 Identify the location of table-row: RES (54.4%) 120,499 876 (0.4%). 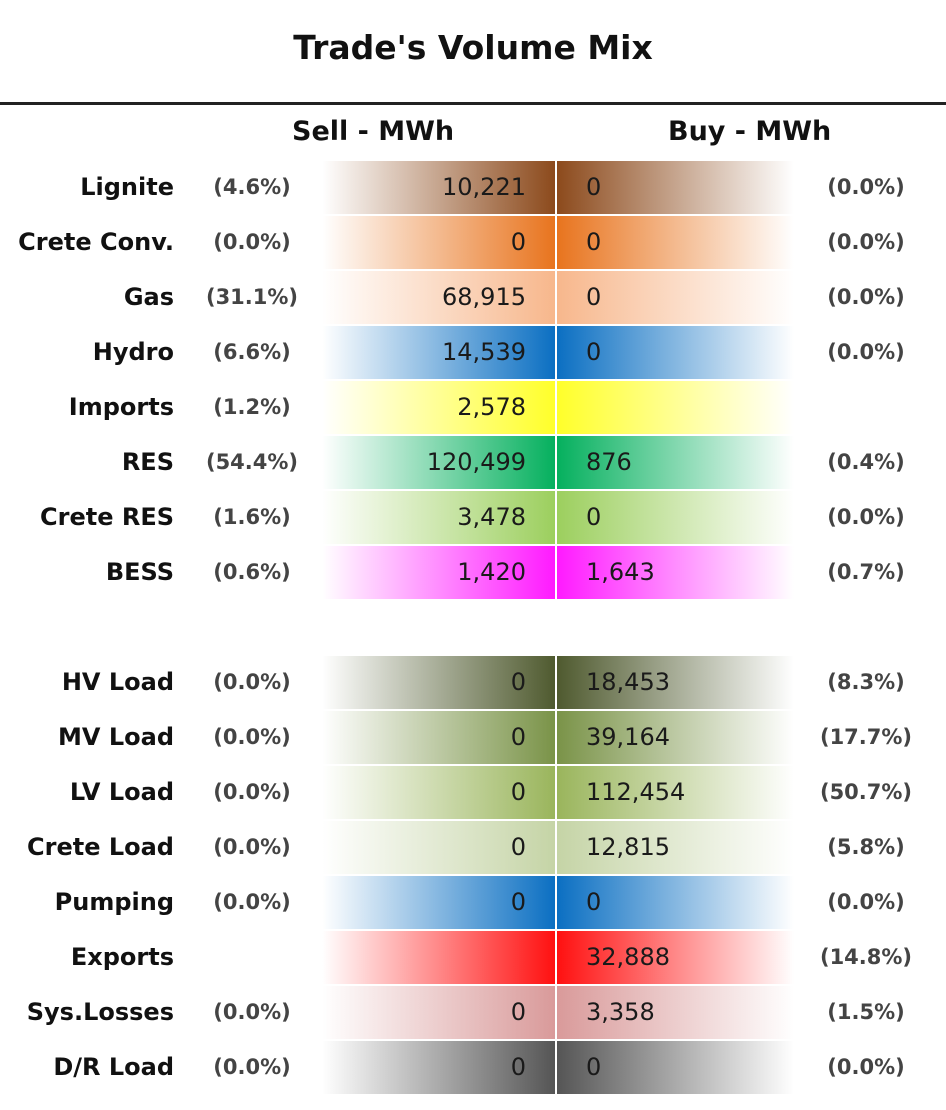
(473, 462).